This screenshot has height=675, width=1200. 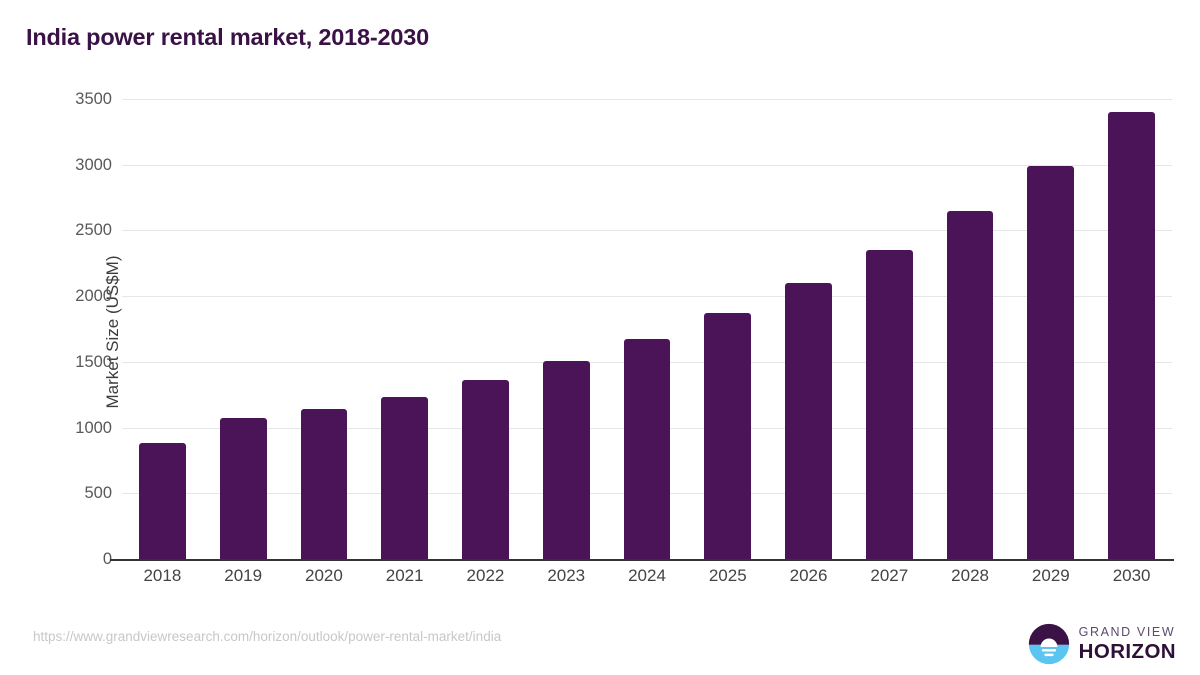 What do you see at coordinates (93, 99) in the screenshot?
I see `y-axis-tick-label: 3500` at bounding box center [93, 99].